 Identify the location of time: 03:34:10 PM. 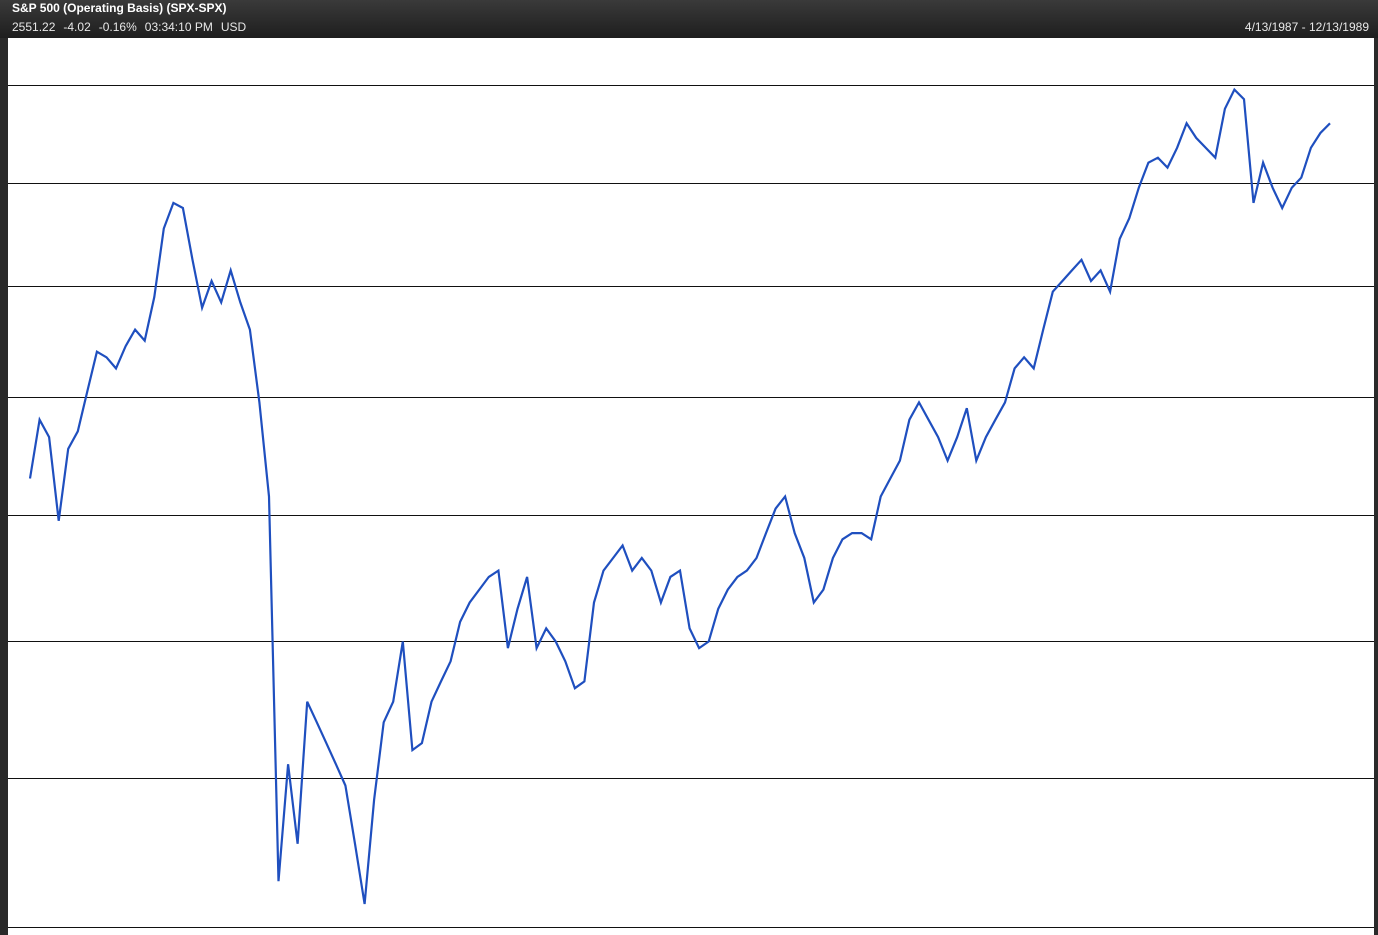
(178, 27).